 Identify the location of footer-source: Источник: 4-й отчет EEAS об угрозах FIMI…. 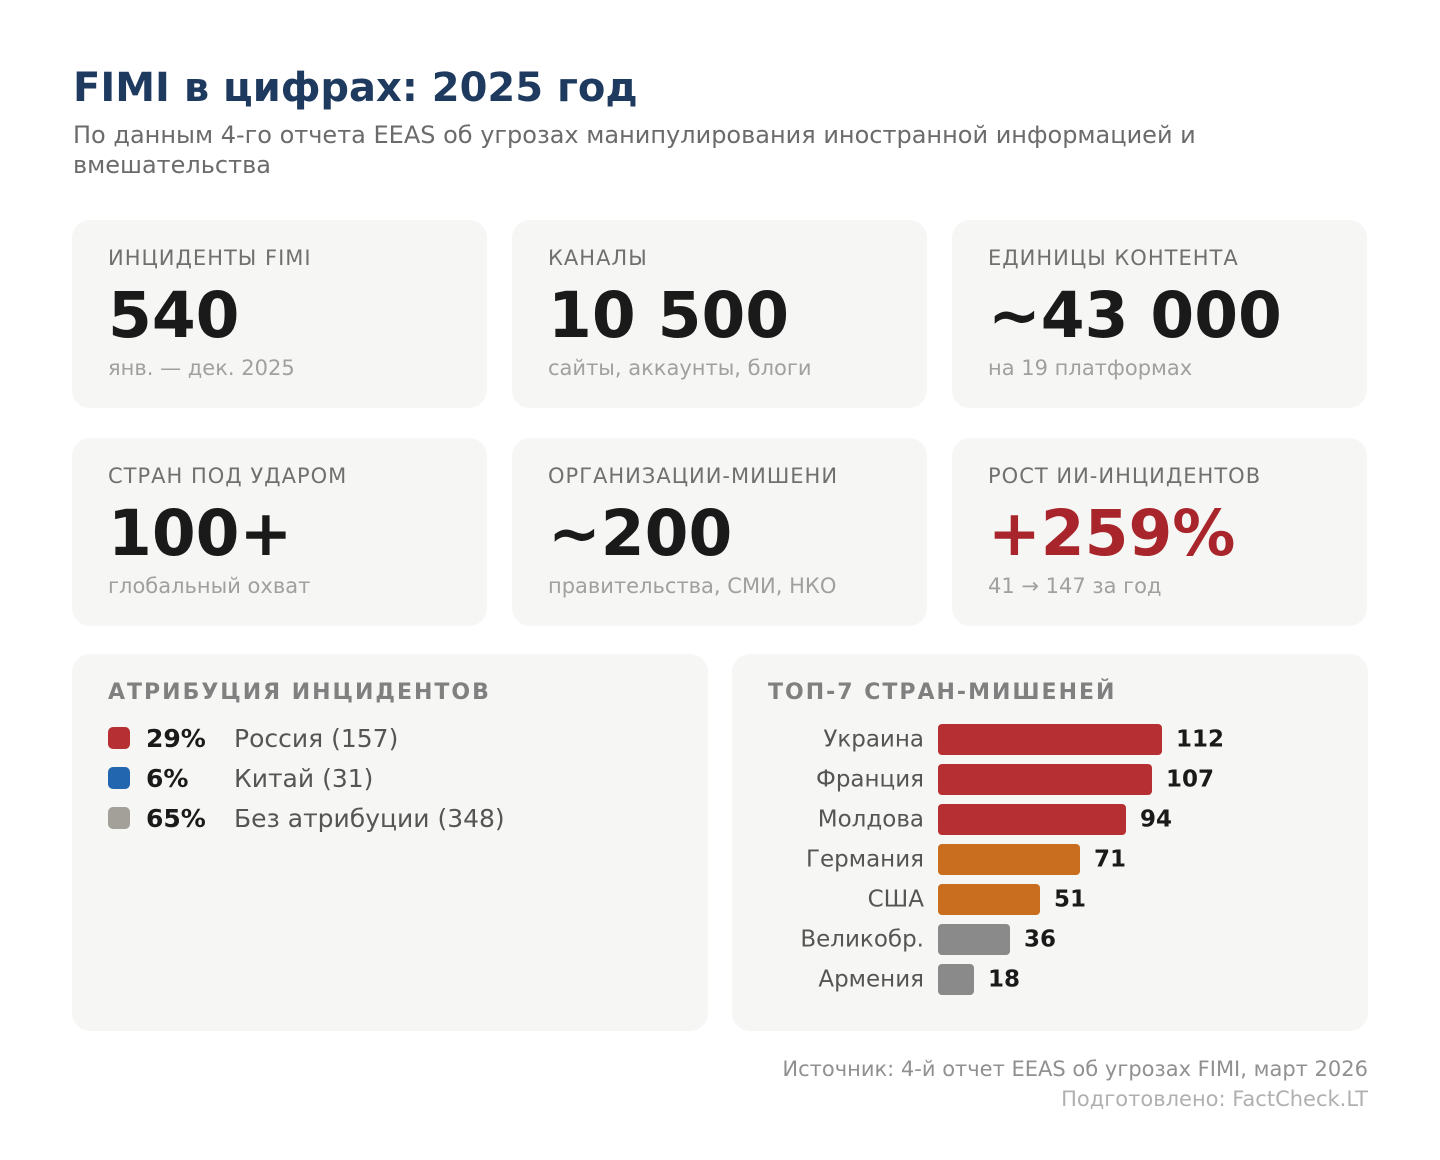
(1075, 1069).